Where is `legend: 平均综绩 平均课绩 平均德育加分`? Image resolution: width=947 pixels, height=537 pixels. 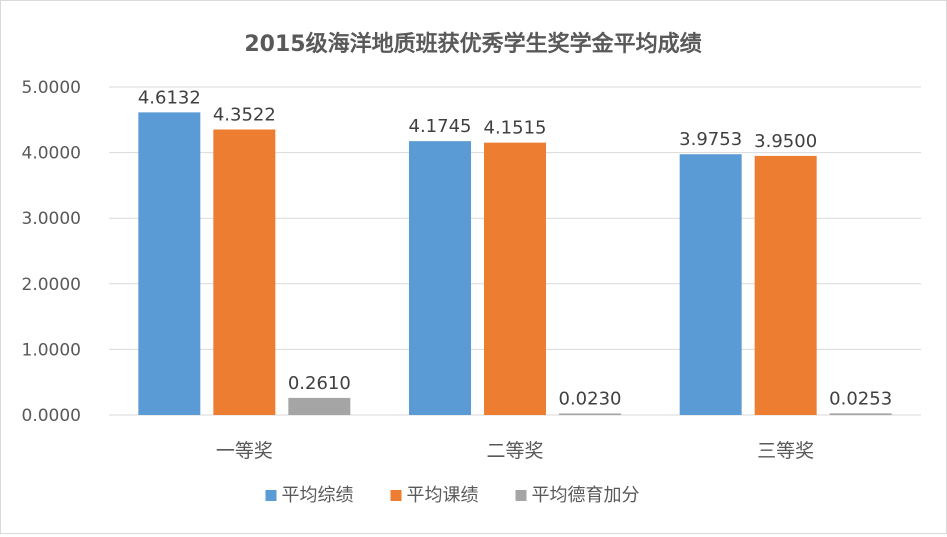
legend: 平均综绩 平均课绩 平均德育加分 is located at coordinates (452, 495).